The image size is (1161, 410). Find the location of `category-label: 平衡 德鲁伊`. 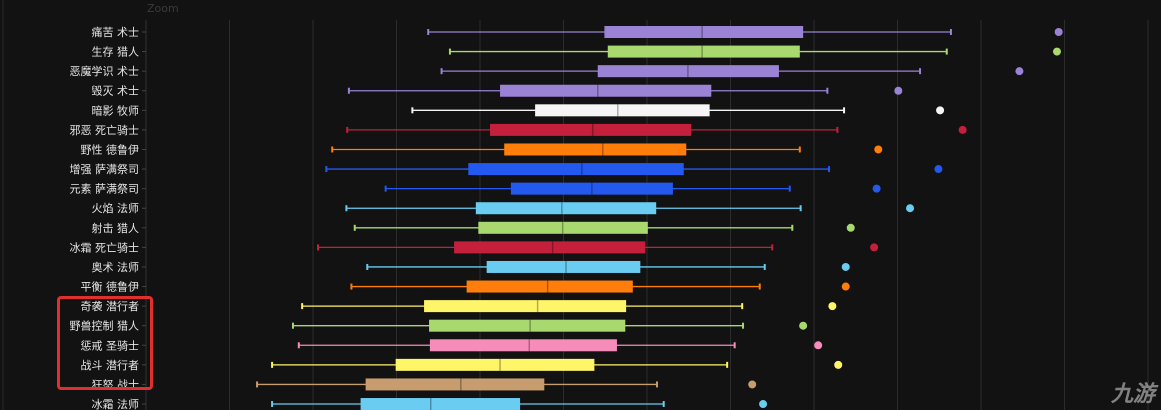

category-label: 平衡 德鲁伊 is located at coordinates (110, 287).